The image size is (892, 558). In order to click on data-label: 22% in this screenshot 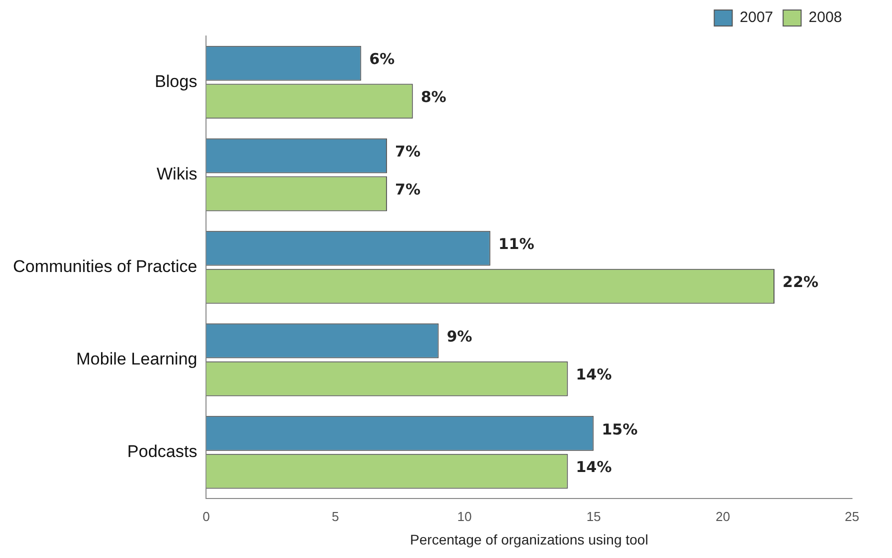, I will do `click(800, 282)`.